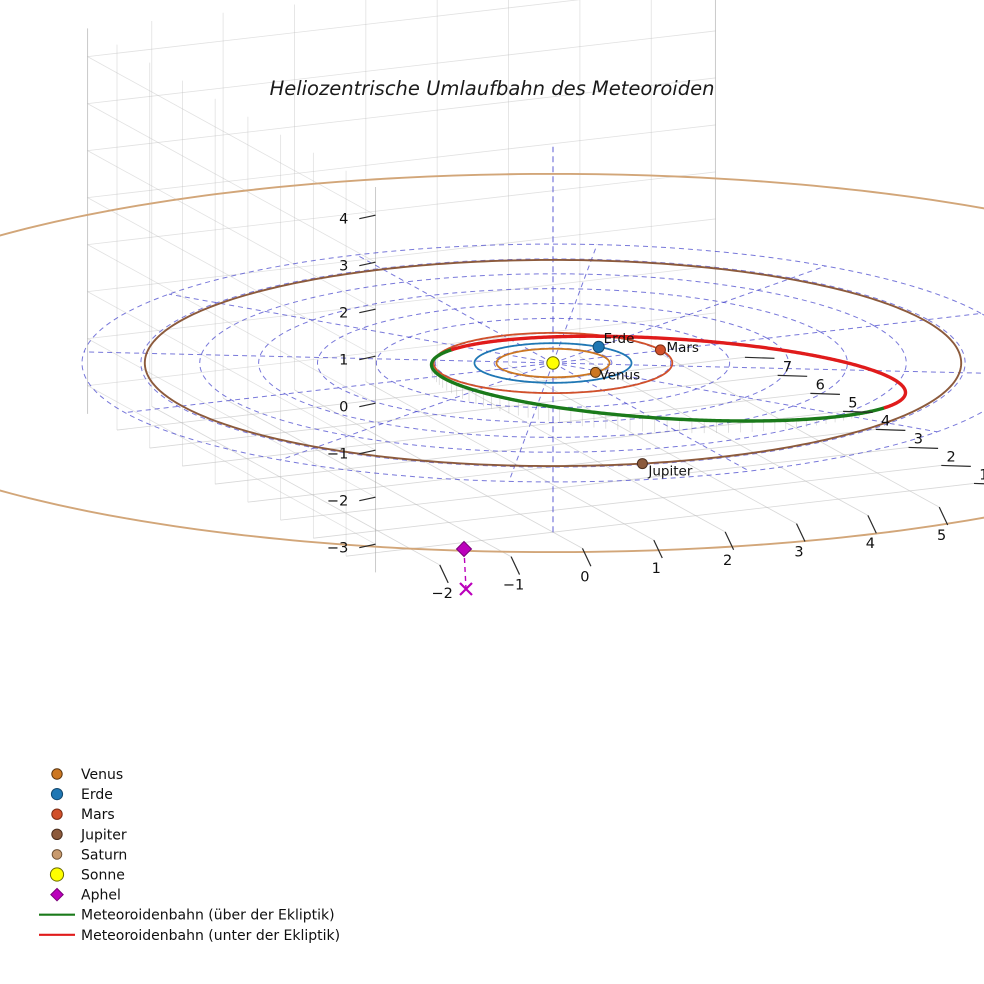 The height and width of the screenshot is (984, 984). I want to click on legend-label: Sonne, so click(103, 876).